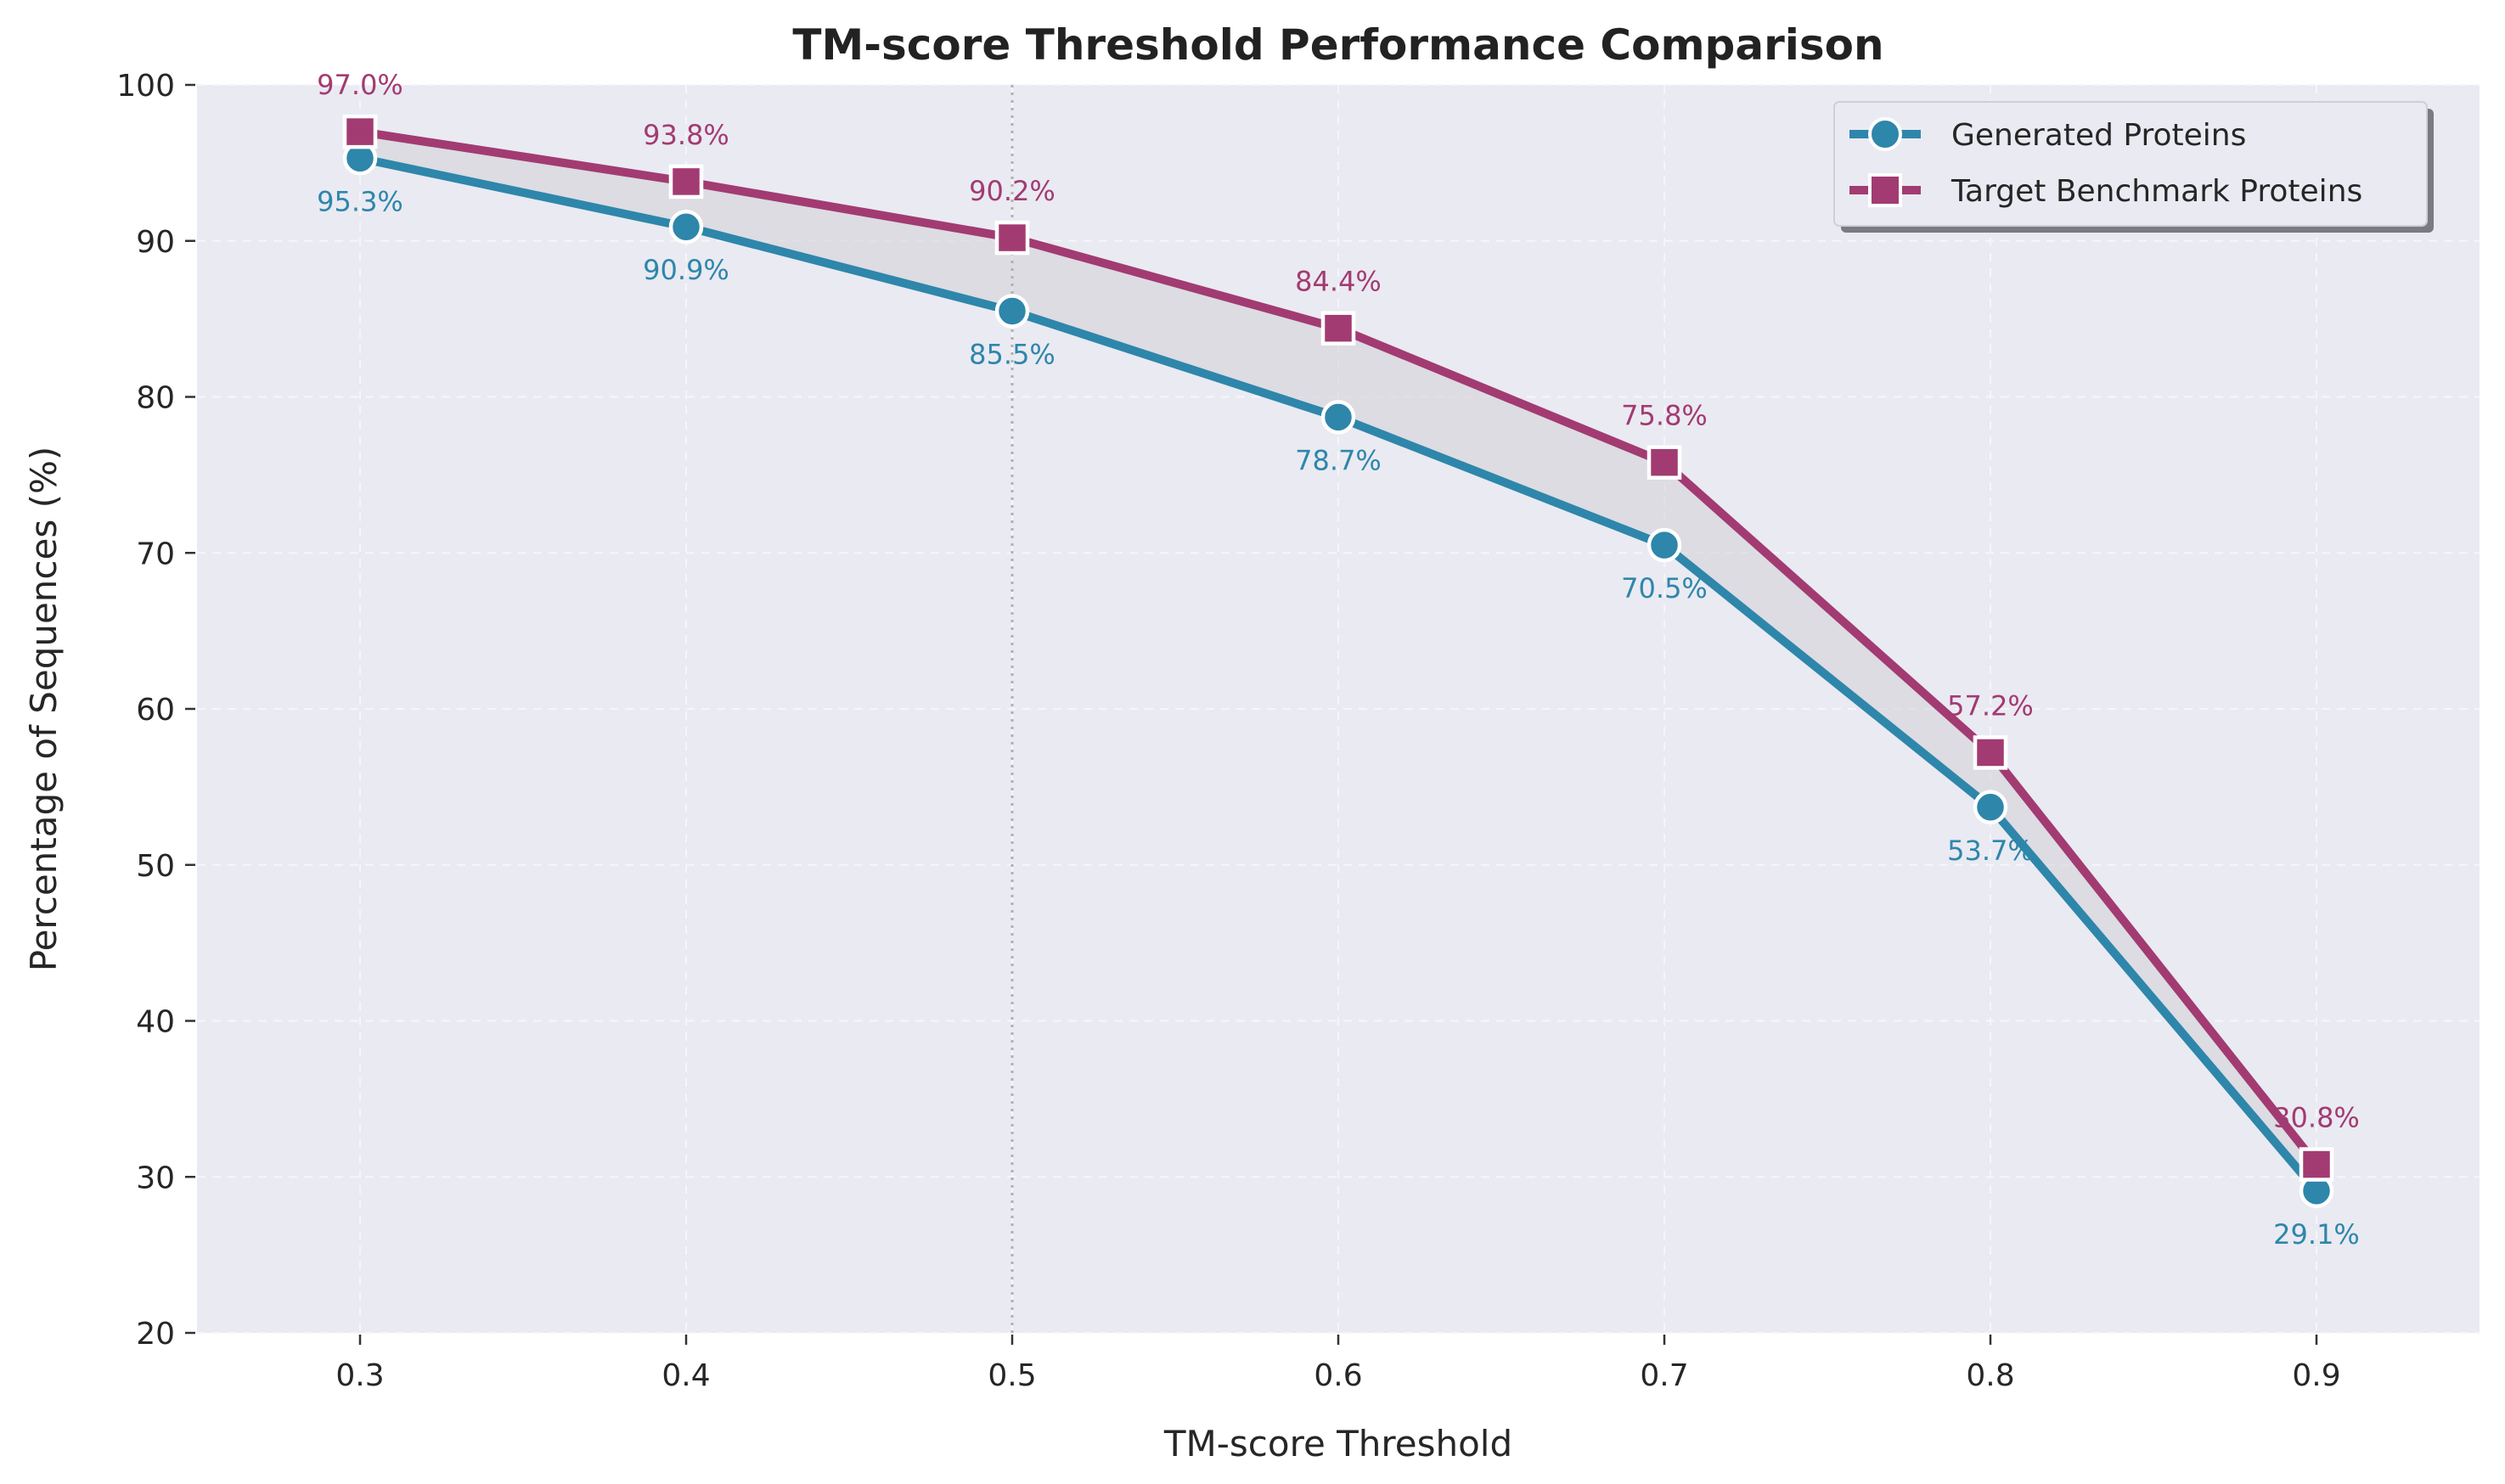  What do you see at coordinates (360, 85) in the screenshot?
I see `data-label: 97.0%` at bounding box center [360, 85].